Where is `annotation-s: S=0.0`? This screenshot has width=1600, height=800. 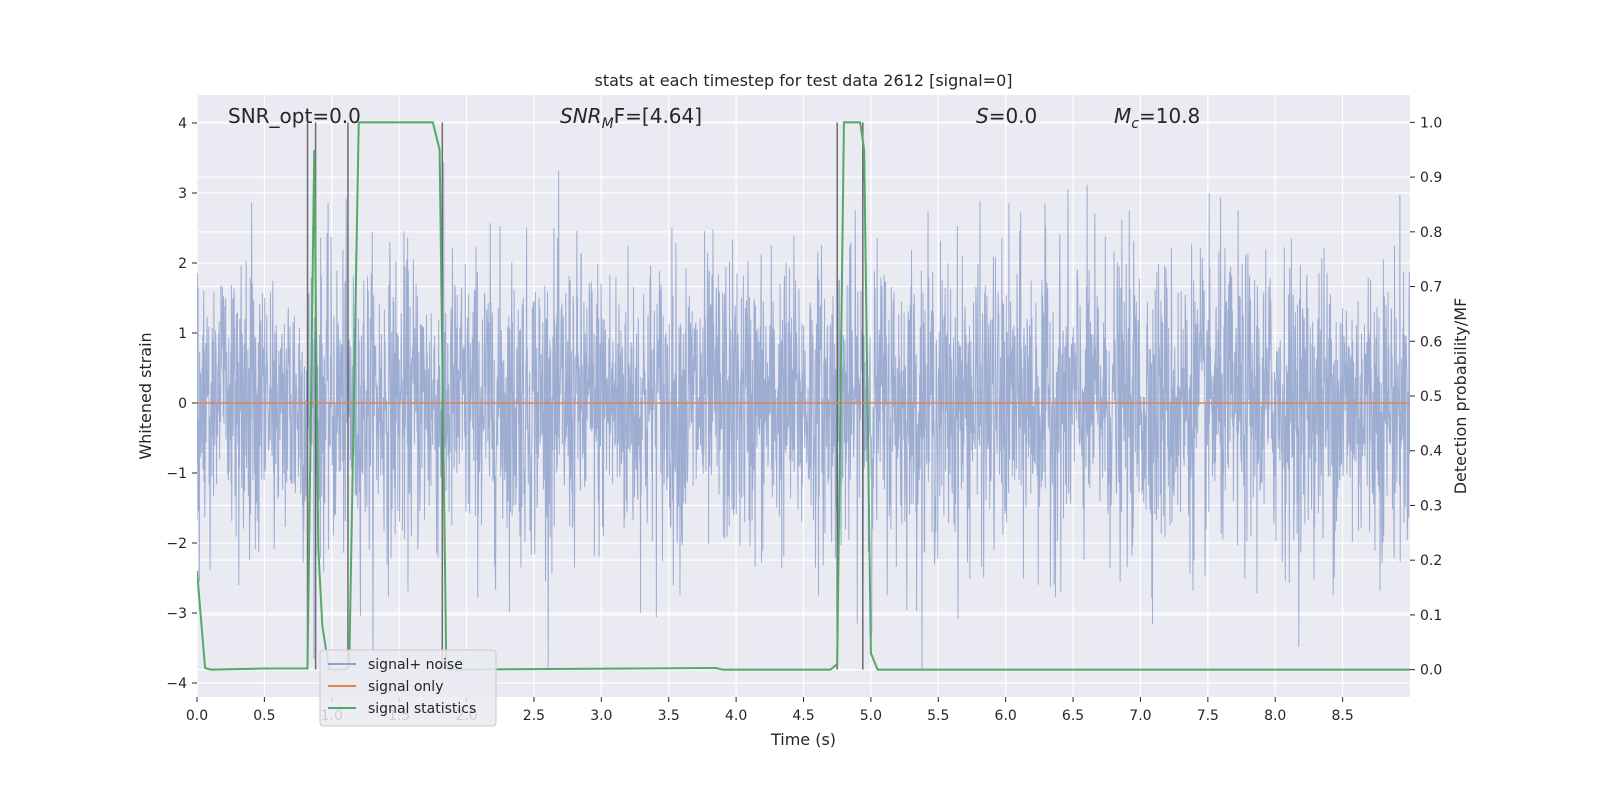 annotation-s: S=0.0 is located at coordinates (1006, 116).